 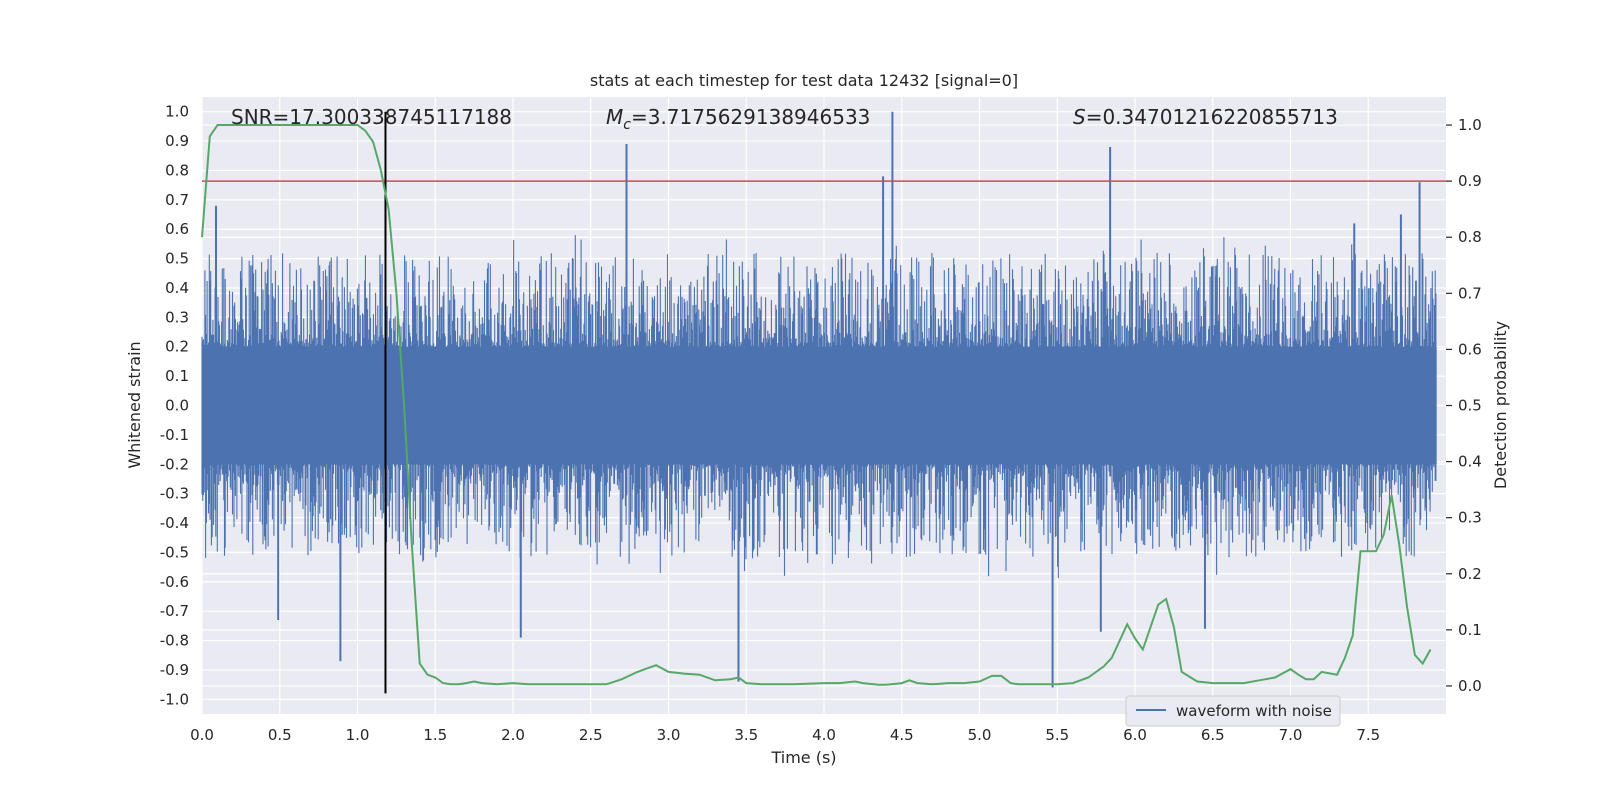 I want to click on y-left-tick-label: -0.9, so click(x=174, y=670).